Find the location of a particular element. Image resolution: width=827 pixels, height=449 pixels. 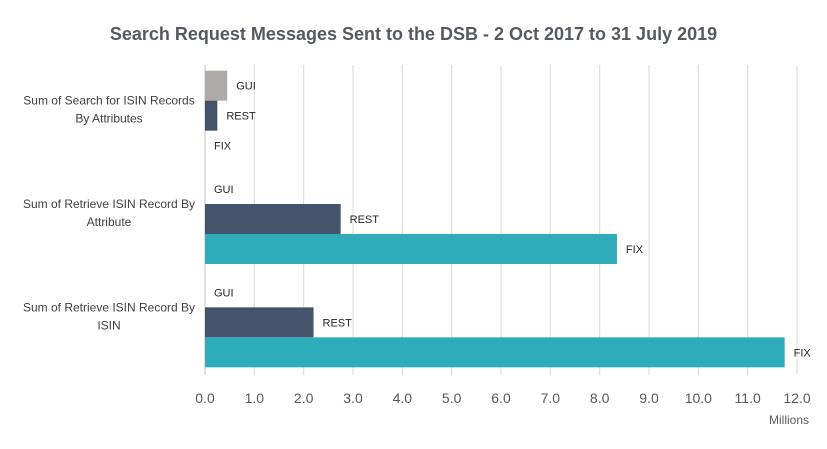

x-tick-label: 4.0 is located at coordinates (403, 398).